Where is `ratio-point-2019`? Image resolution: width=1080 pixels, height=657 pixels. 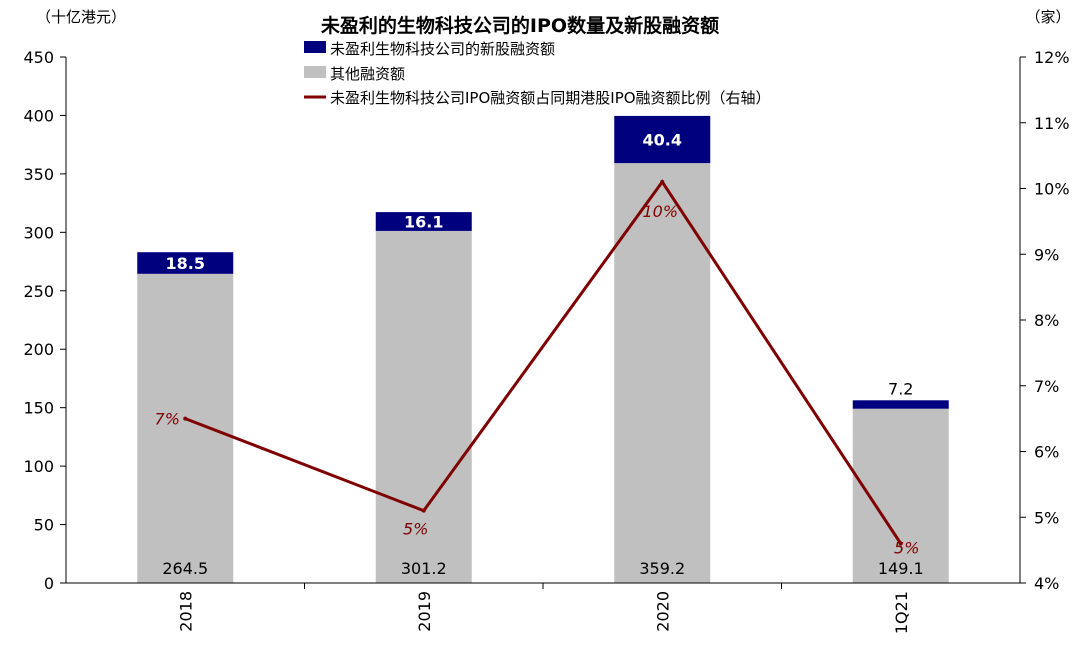 ratio-point-2019 is located at coordinates (423, 510).